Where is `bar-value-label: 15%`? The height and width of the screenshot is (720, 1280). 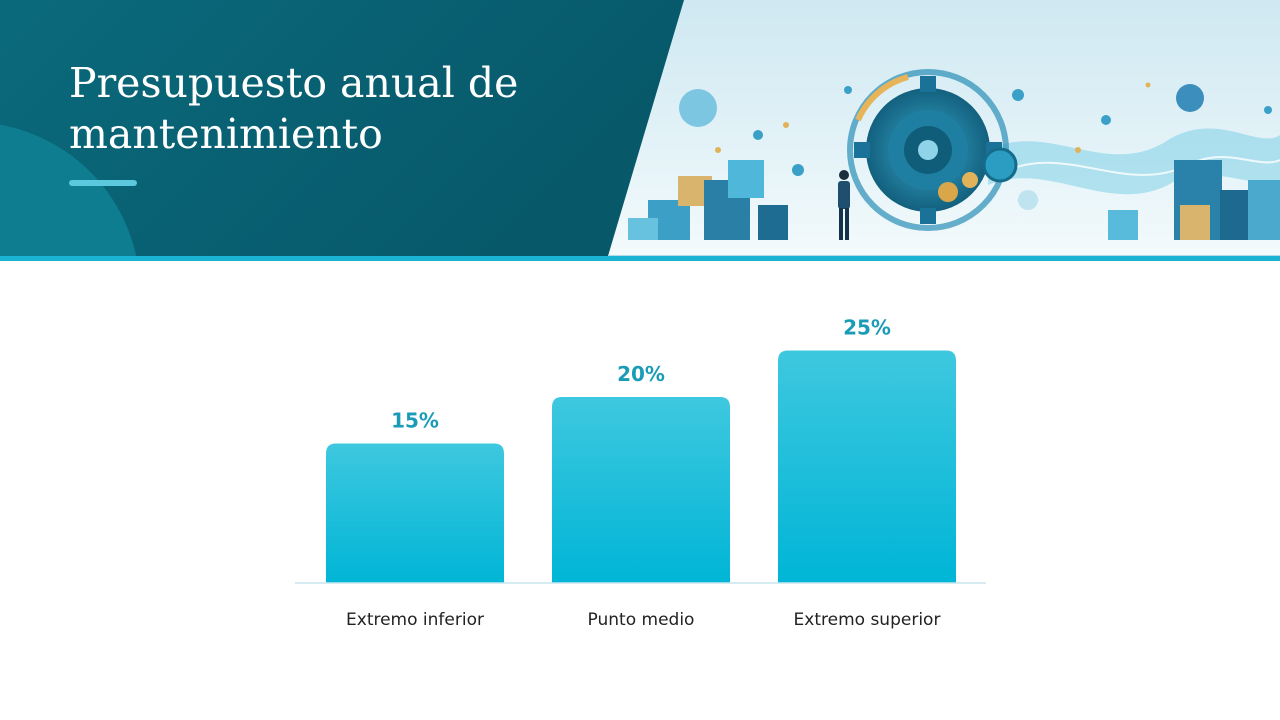
bar-value-label: 15% is located at coordinates (415, 421).